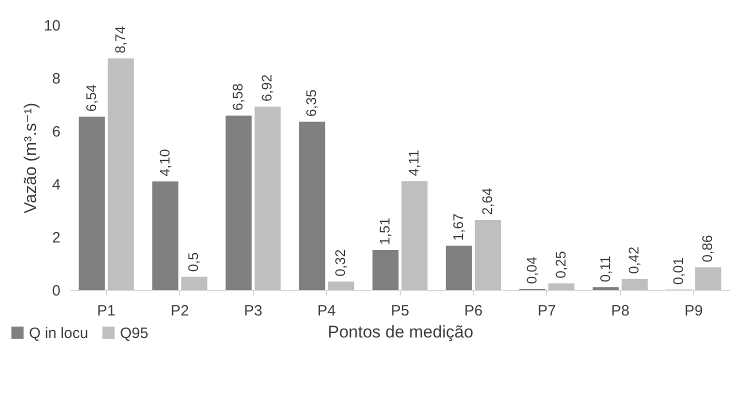  I want to click on data-label: 0,04, so click(531, 270).